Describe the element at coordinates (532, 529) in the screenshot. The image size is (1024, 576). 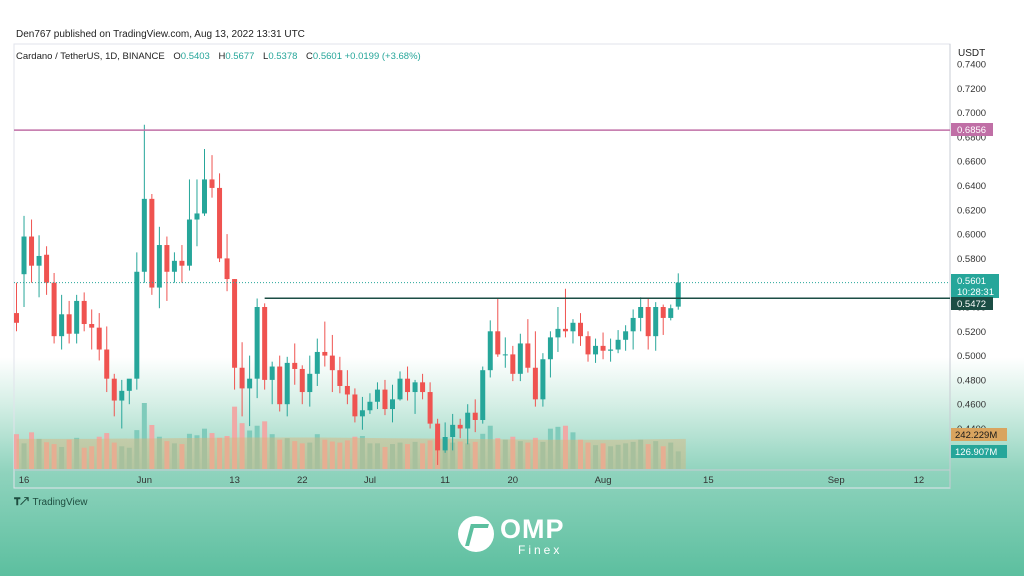
I see `omp-brand-name: OMP` at that location.